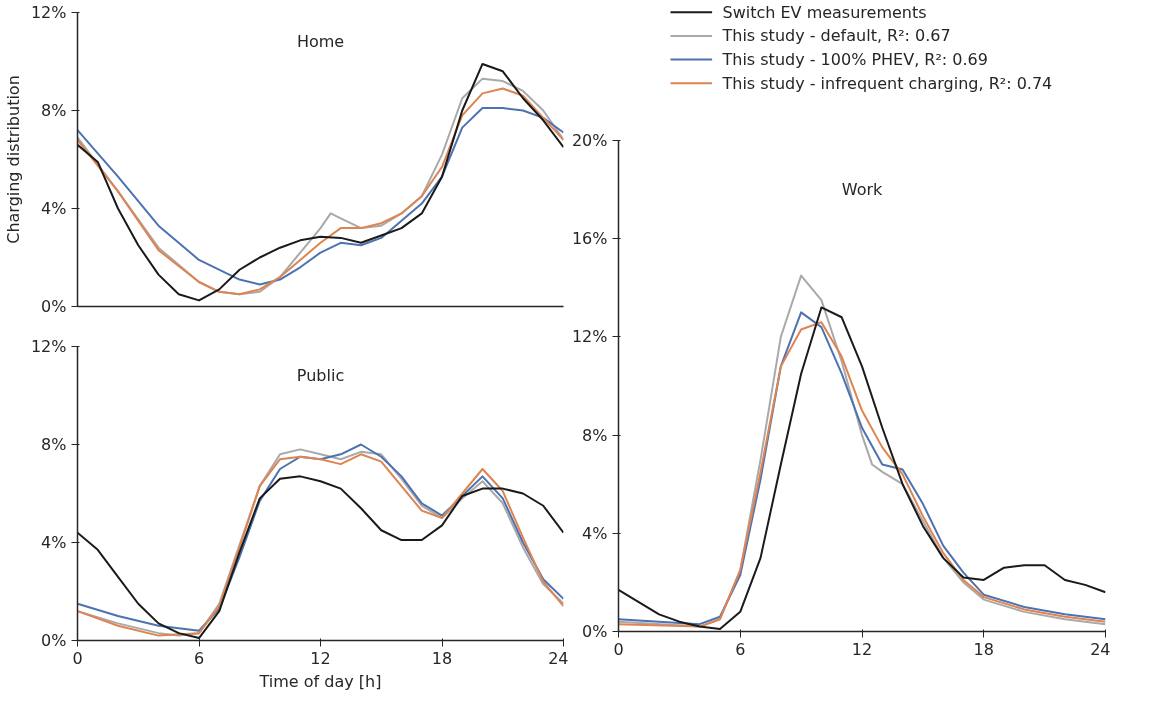 Image resolution: width=1173 pixels, height=725 pixels. I want to click on text: Public, so click(320, 376).